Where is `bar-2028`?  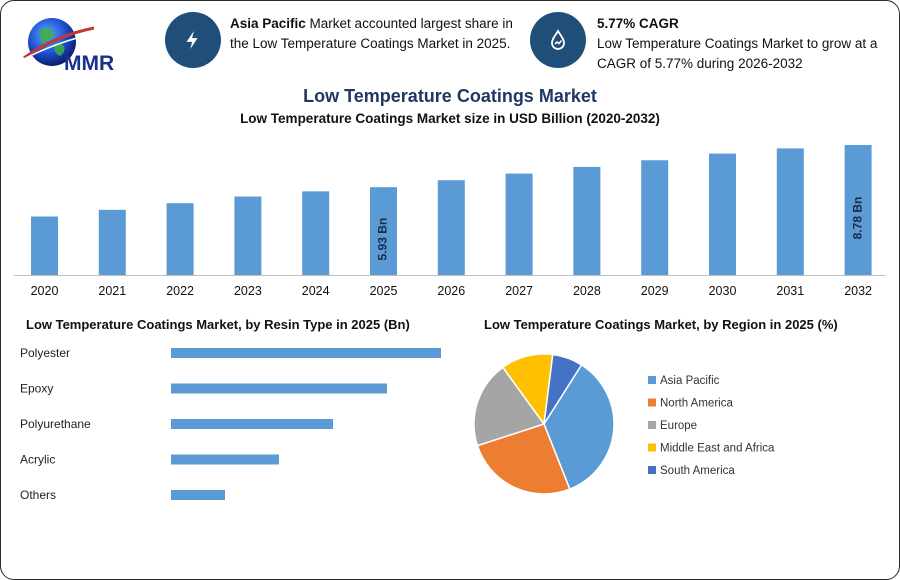 bar-2028 is located at coordinates (587, 220).